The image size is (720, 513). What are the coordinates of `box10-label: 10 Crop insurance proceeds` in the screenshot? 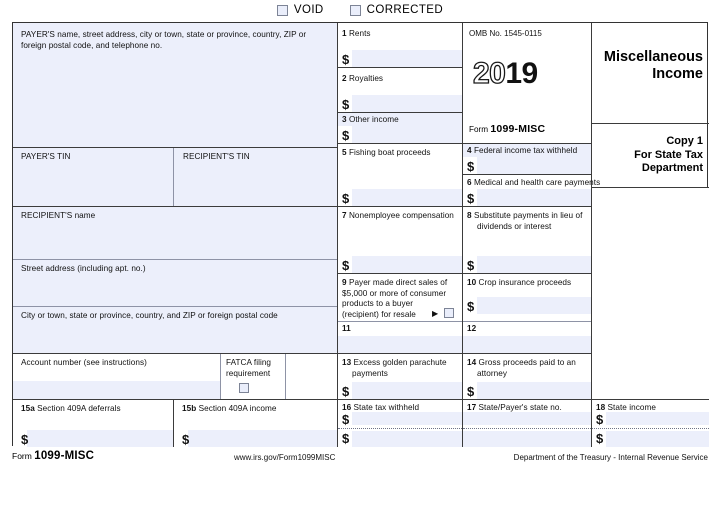 It's located at (519, 282).